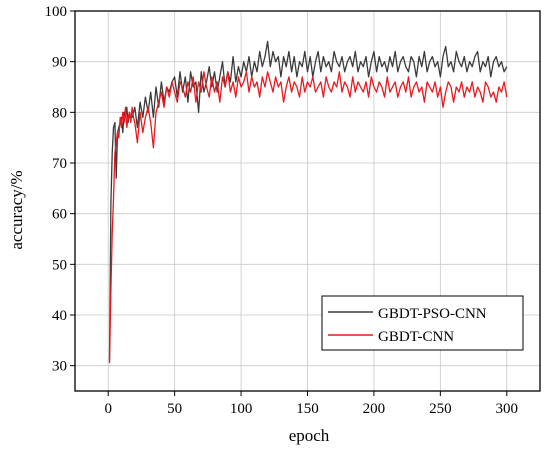 This screenshot has width=550, height=452. I want to click on x-axis-title: epoch, so click(309, 435).